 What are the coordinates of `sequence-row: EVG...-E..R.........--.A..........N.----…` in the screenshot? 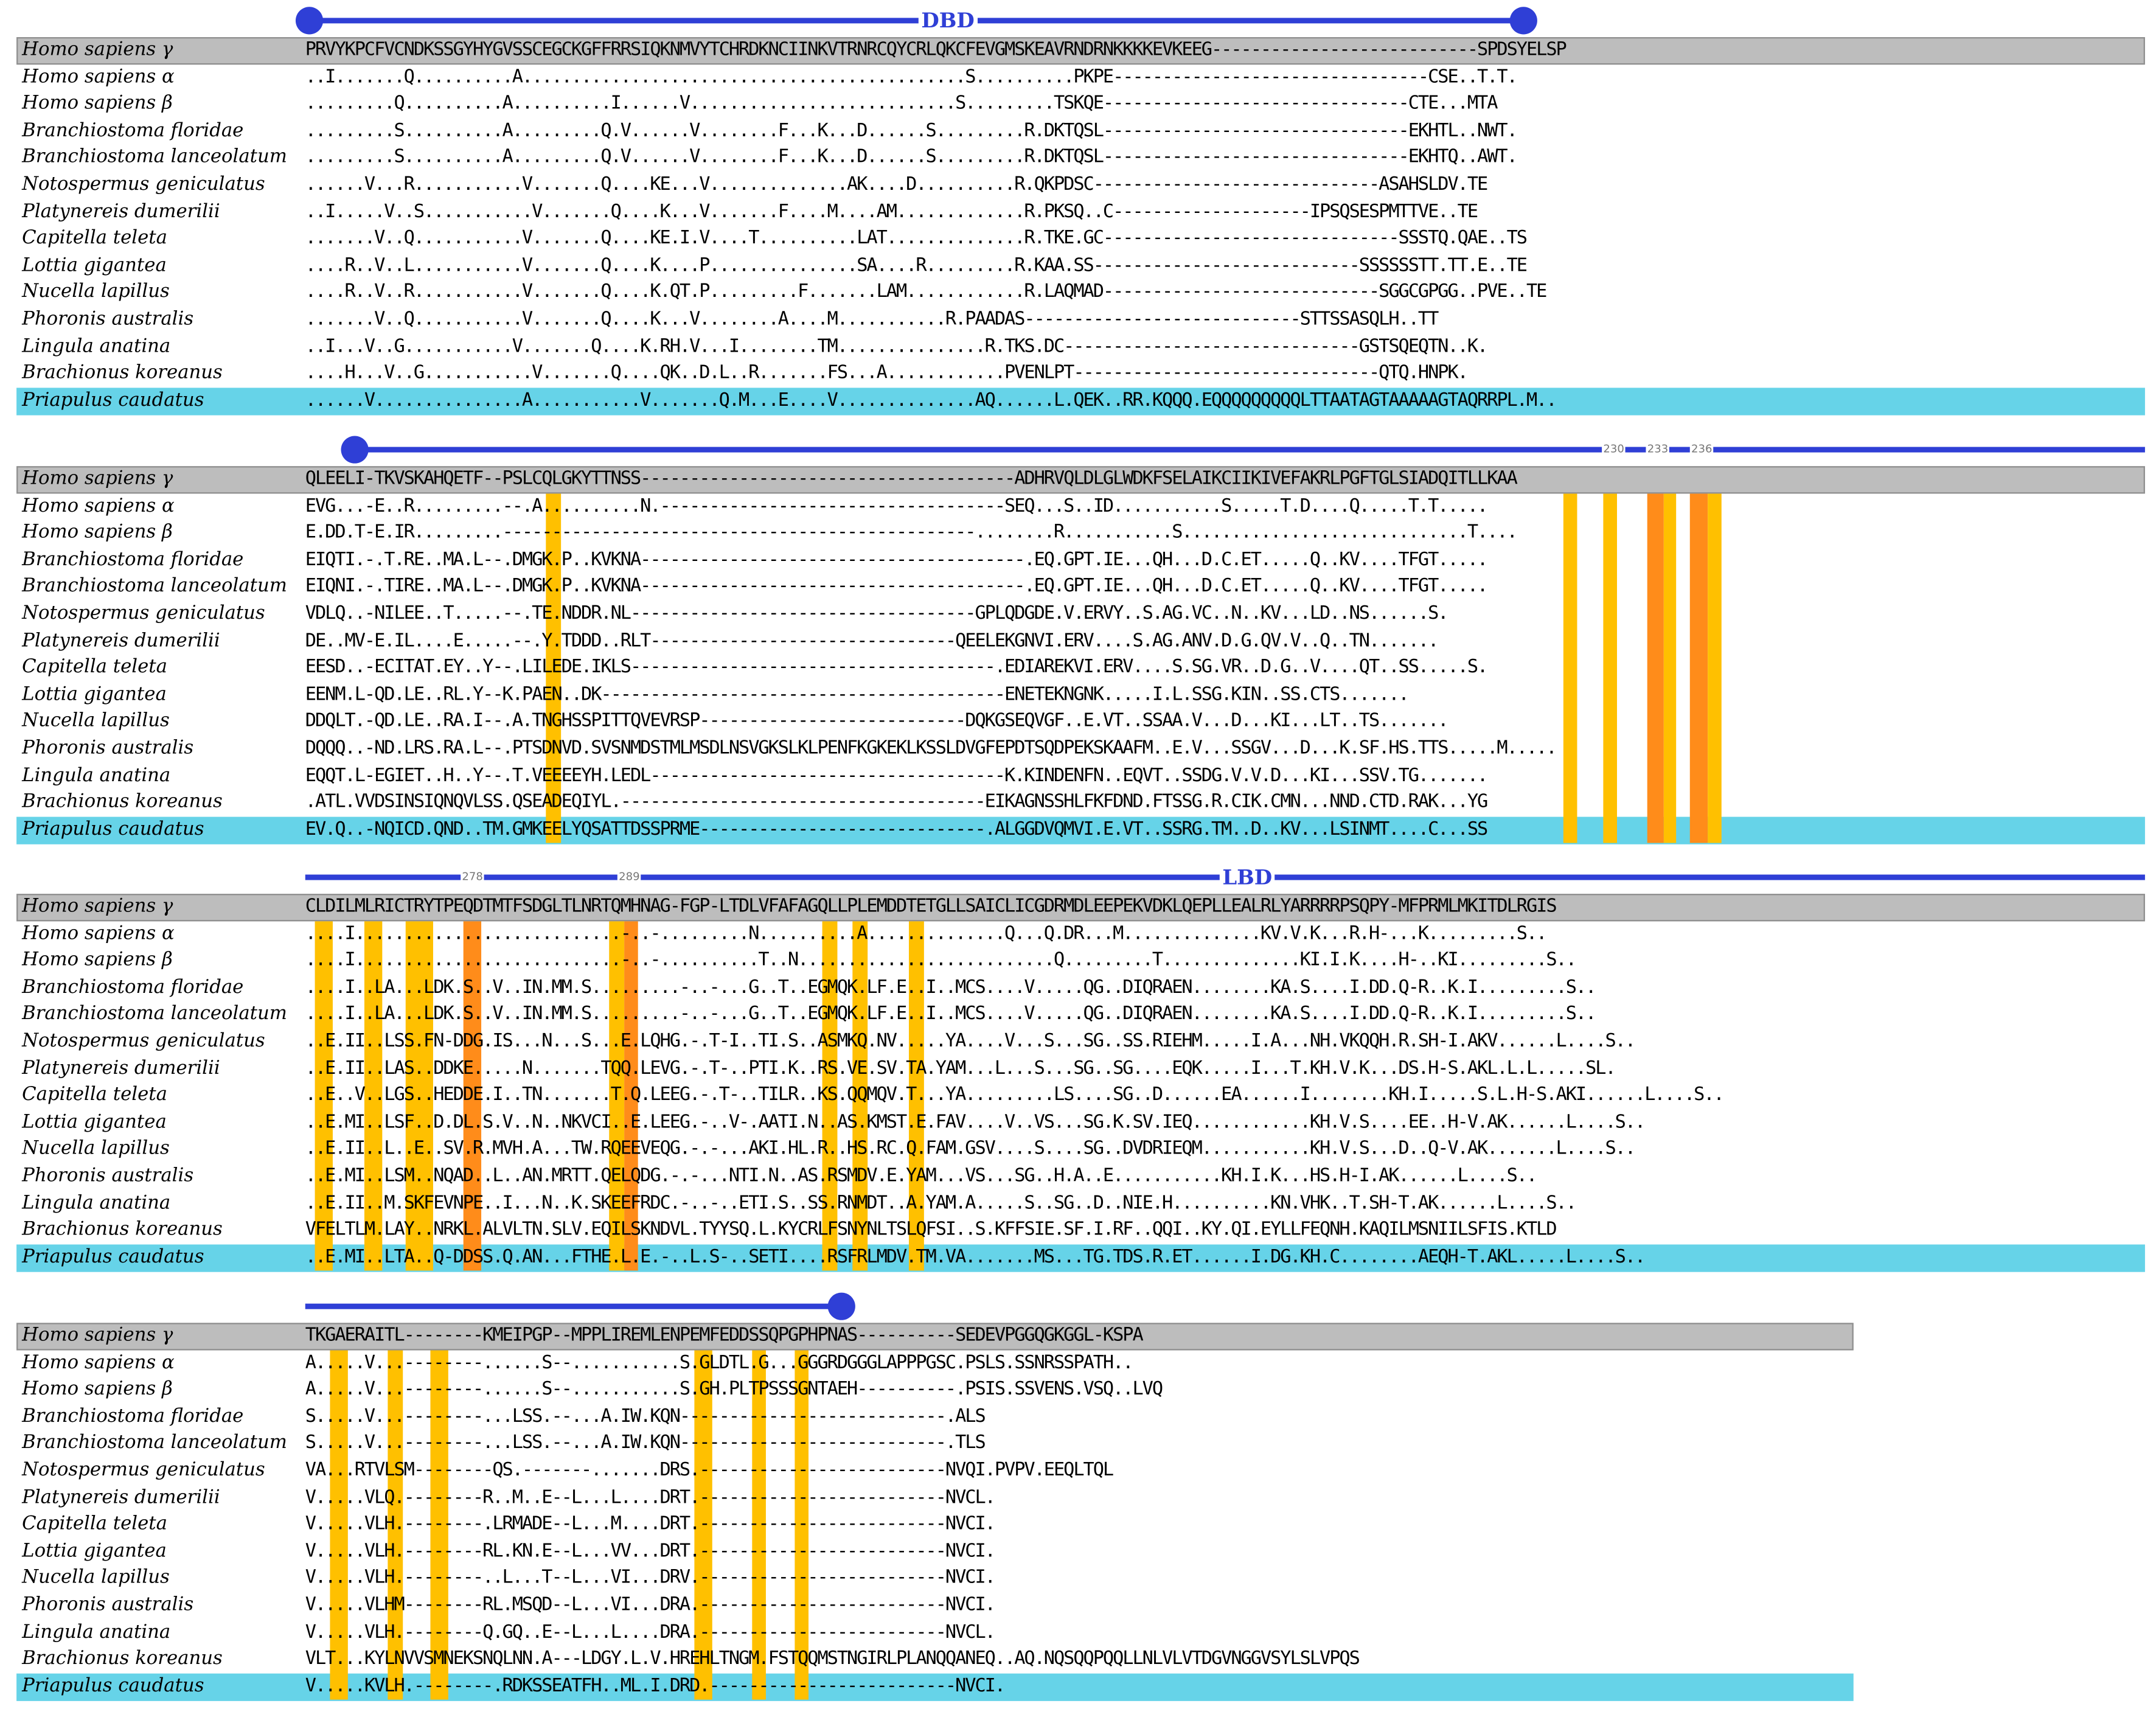 It's located at (897, 506).